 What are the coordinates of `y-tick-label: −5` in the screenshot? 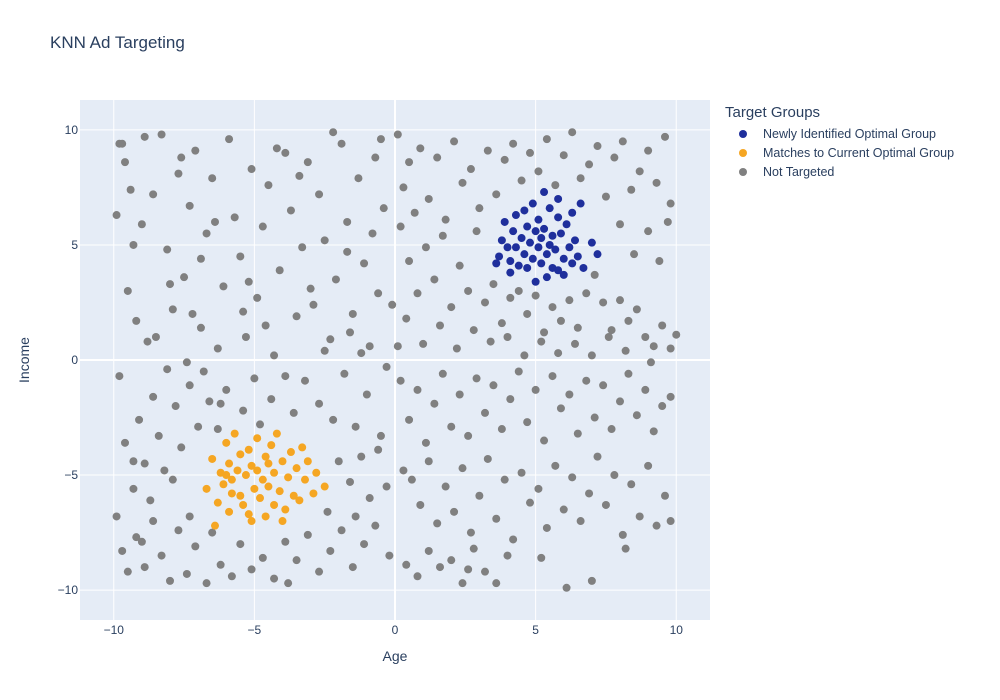 It's located at (71, 475).